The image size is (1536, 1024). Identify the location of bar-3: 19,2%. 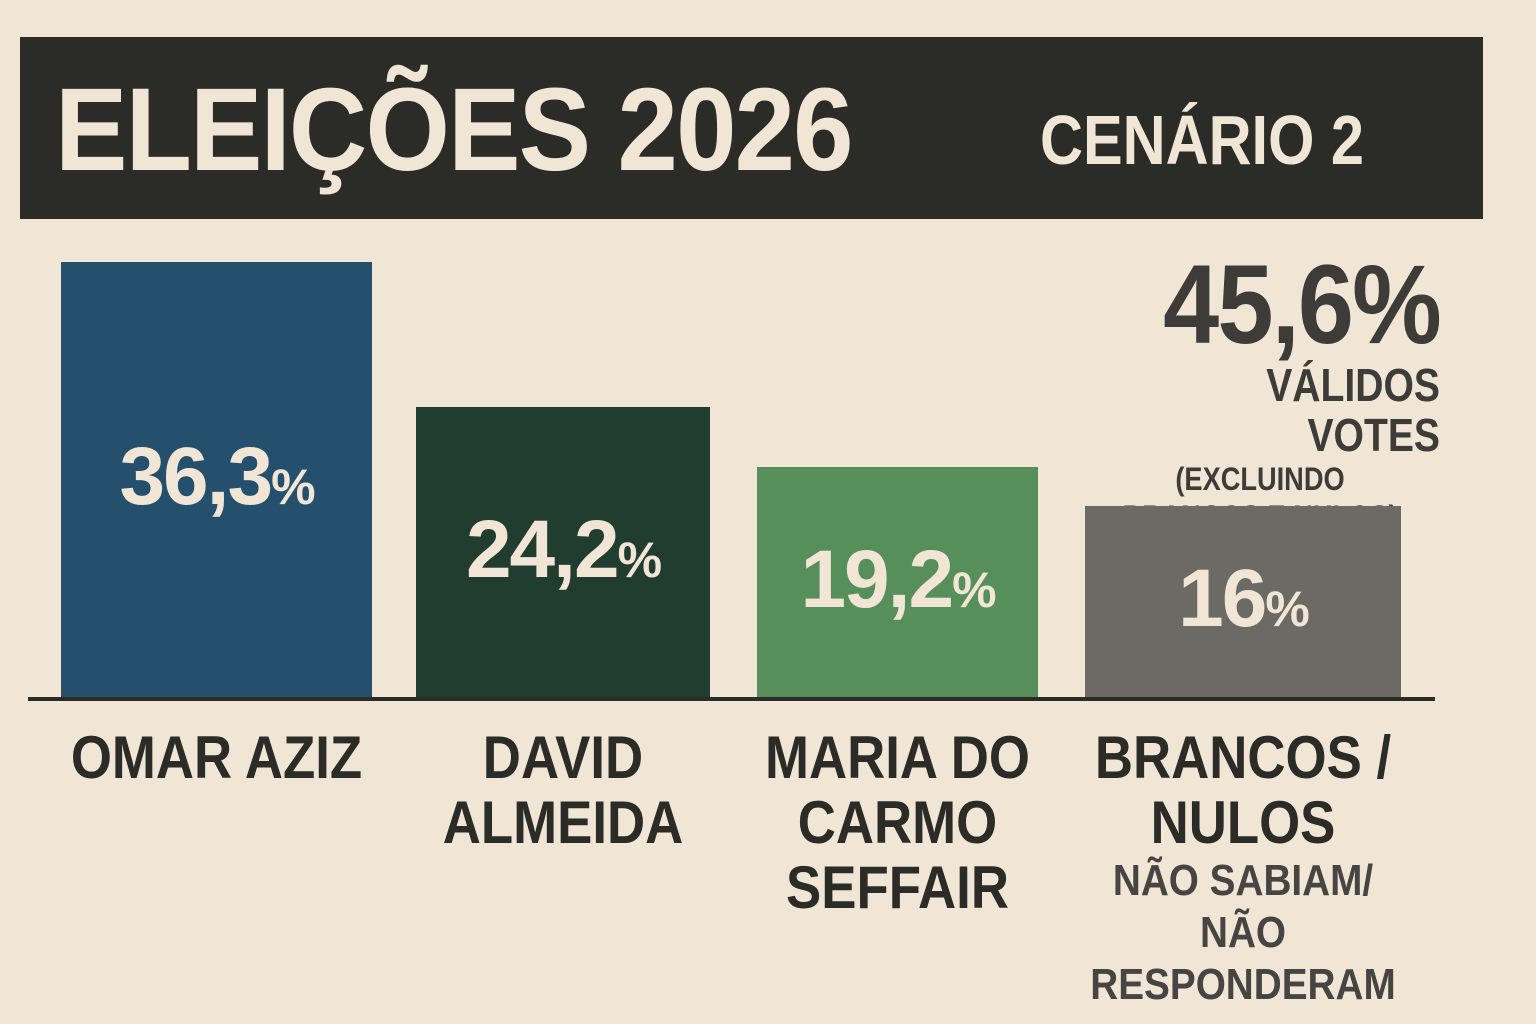
(897, 582).